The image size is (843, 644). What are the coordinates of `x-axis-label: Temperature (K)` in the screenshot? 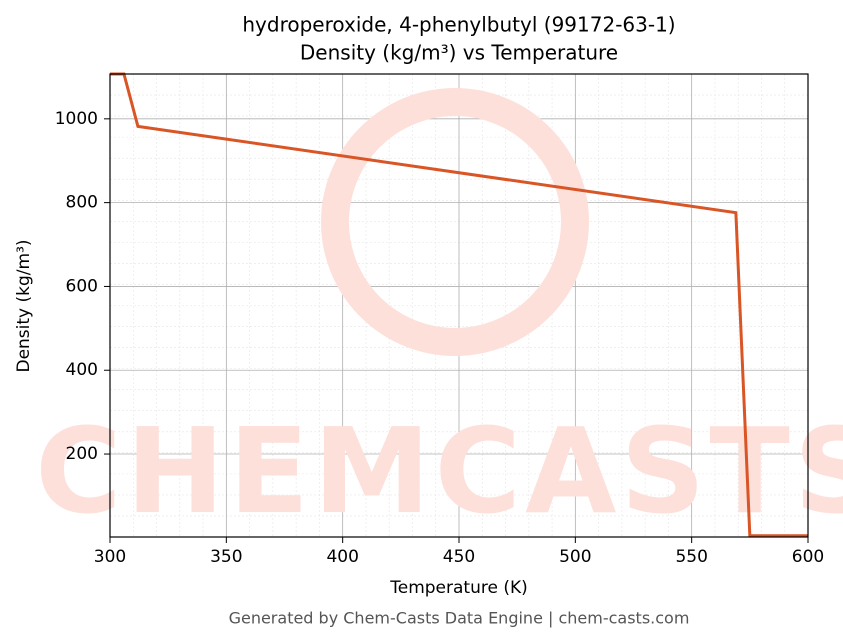 It's located at (458, 588).